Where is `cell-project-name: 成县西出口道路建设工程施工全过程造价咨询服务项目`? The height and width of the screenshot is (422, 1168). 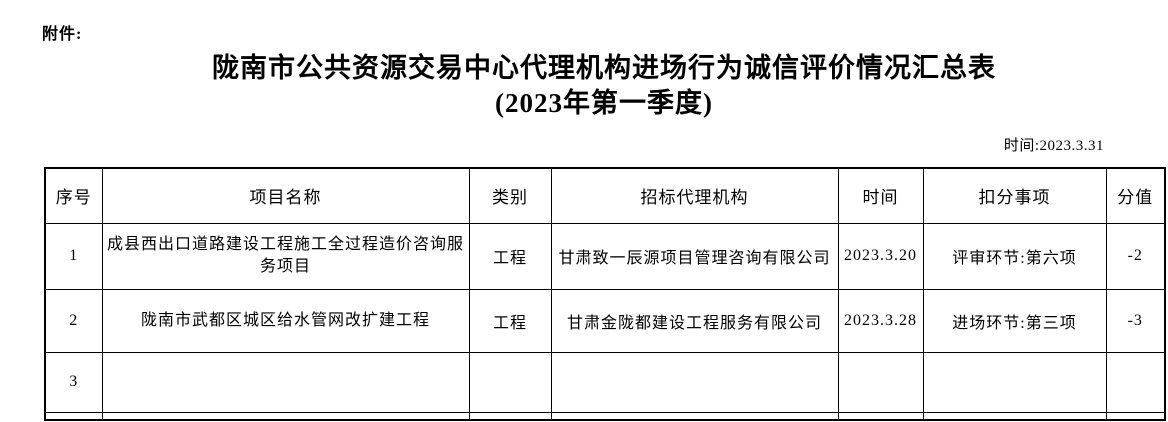
cell-project-name: 成县西出口道路建设工程施工全过程造价咨询服务项目 is located at coordinates (285, 256).